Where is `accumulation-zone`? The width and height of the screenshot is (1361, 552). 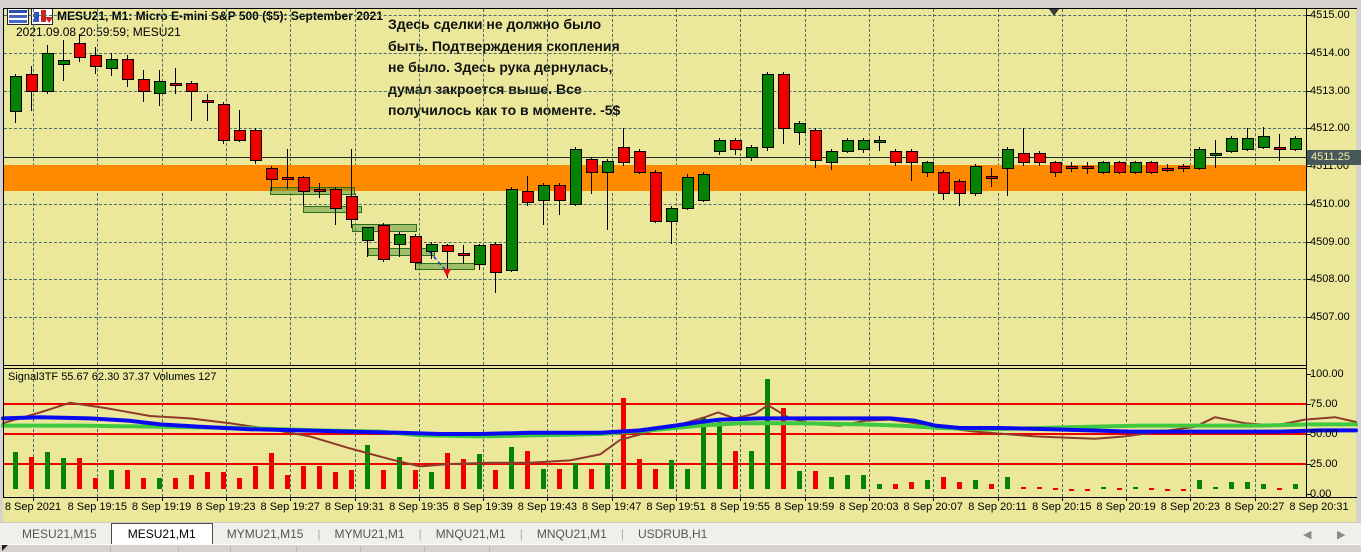
accumulation-zone is located at coordinates (312, 190).